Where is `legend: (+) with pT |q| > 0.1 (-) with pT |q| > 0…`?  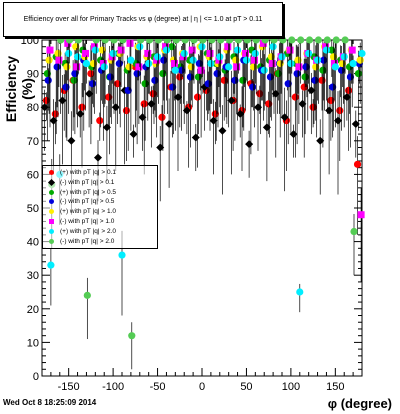 legend: (+) with pT |q| > 0.1 (-) with pT |q| > 0… is located at coordinates (100, 207).